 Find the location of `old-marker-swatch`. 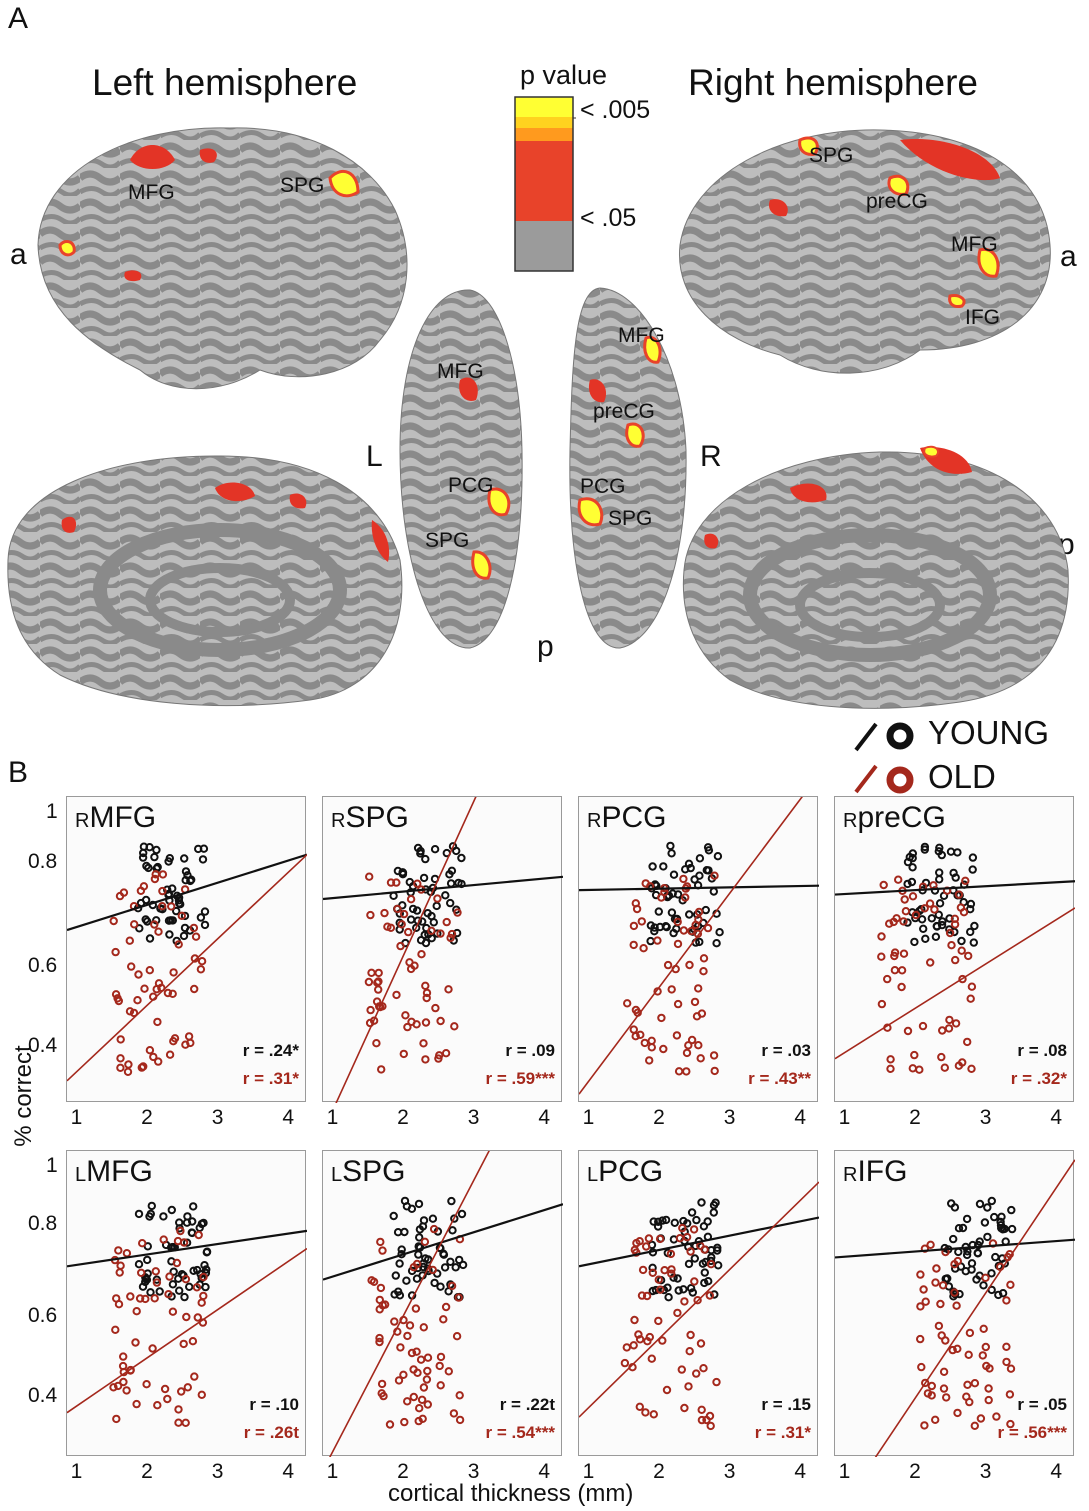

old-marker-swatch is located at coordinates (900, 780).